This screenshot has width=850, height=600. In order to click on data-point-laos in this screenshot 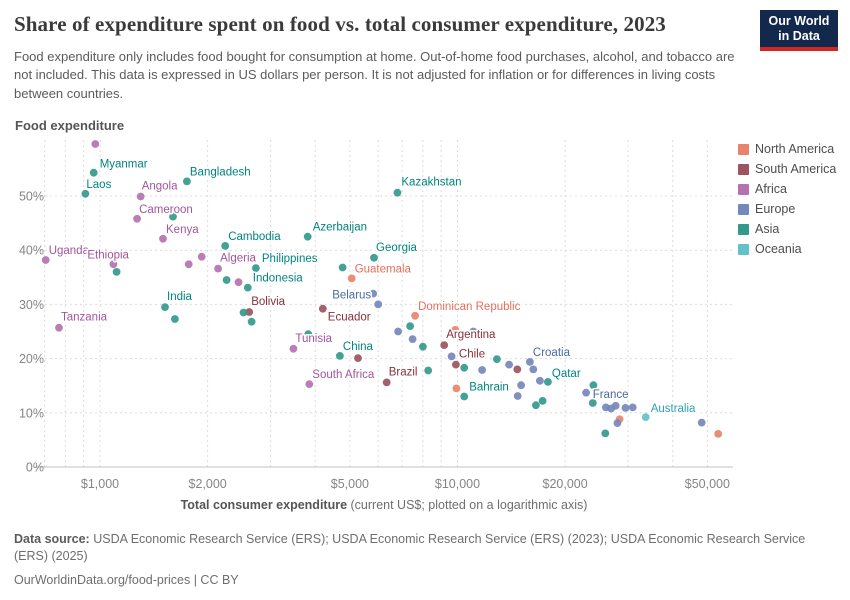, I will do `click(85, 193)`.